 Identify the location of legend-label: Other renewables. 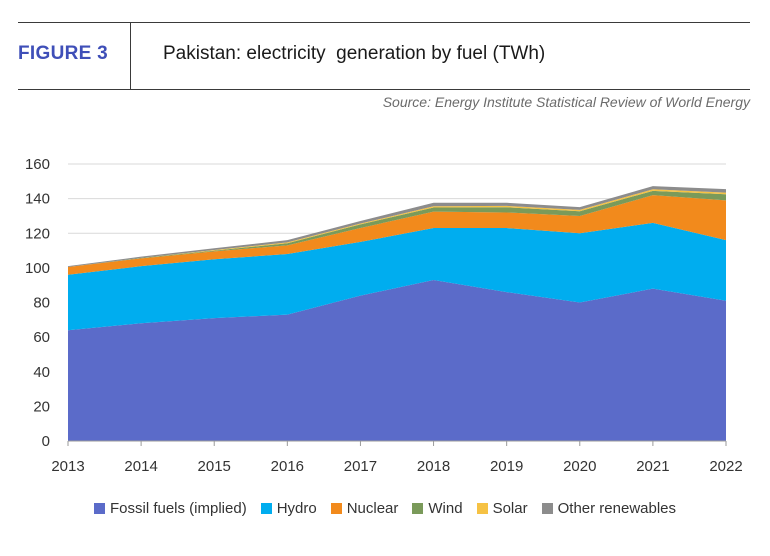
(617, 508).